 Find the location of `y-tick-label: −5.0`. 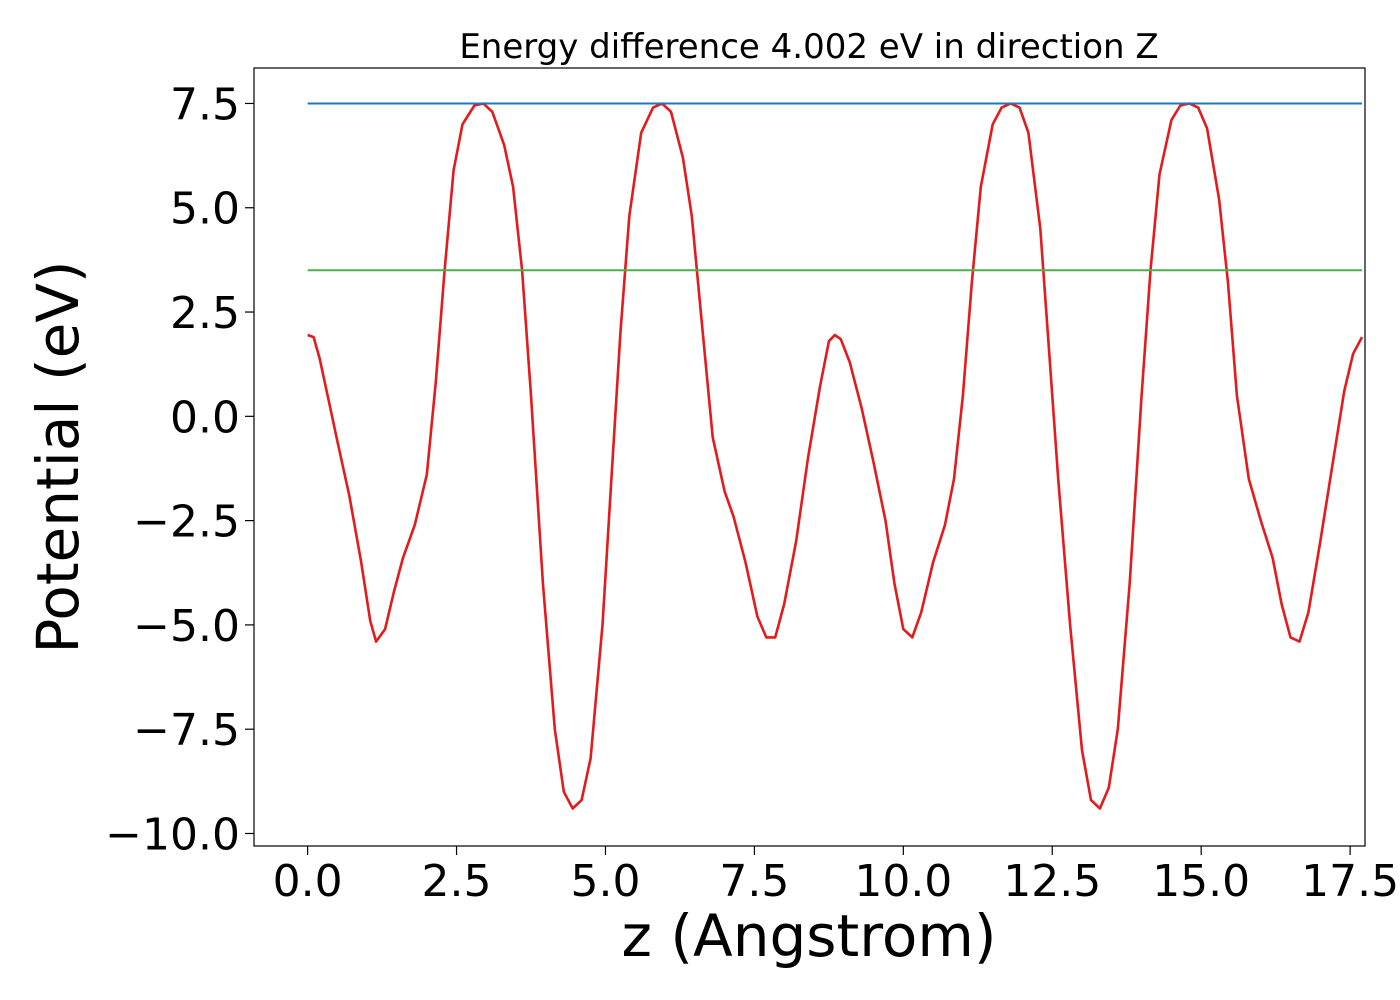

y-tick-label: −5.0 is located at coordinates (186, 626).